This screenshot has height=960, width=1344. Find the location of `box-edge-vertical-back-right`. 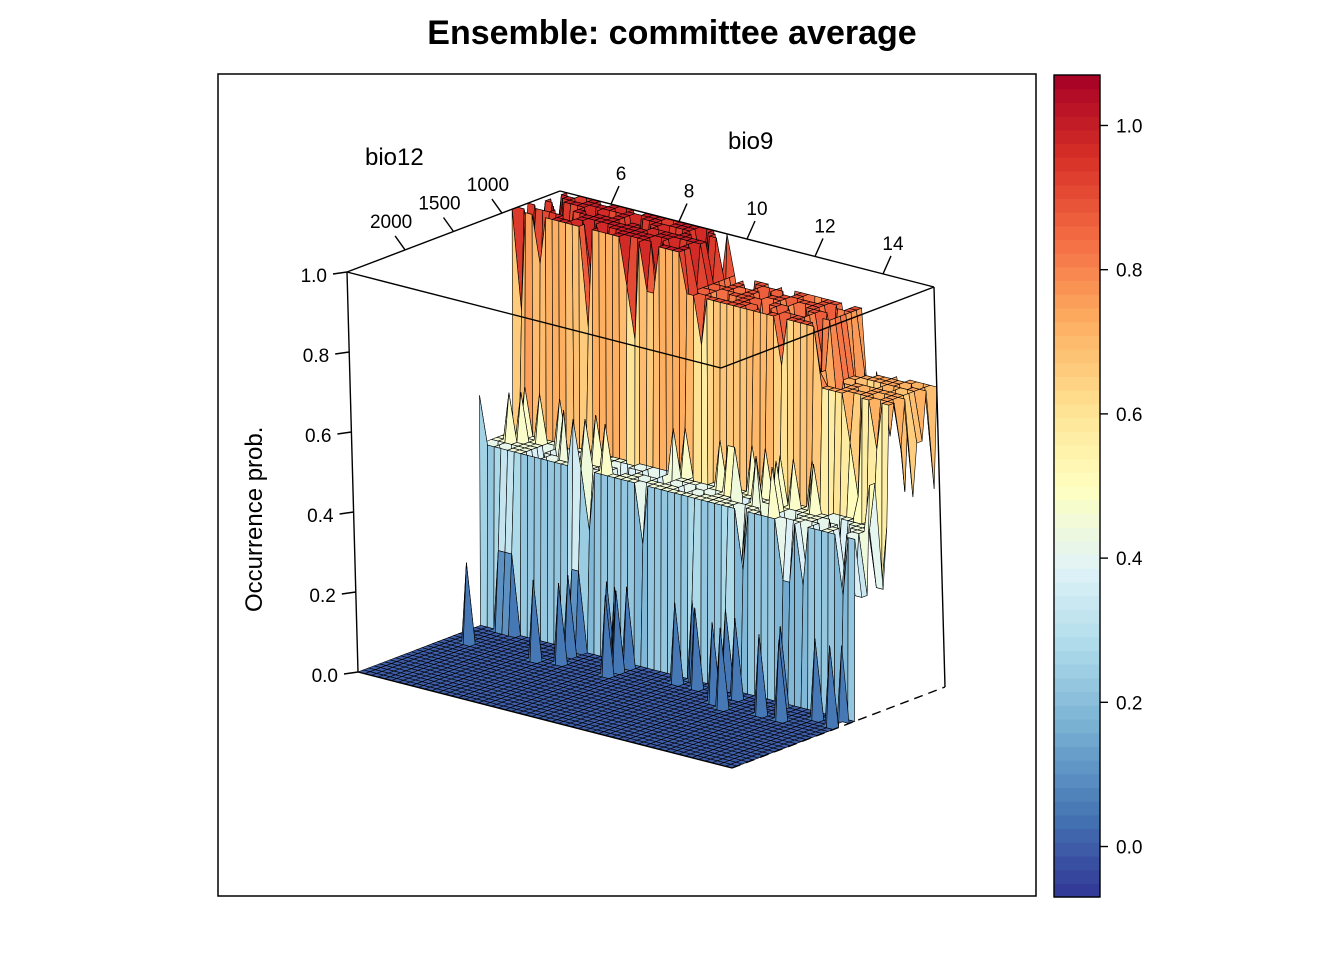

box-edge-vertical-back-right is located at coordinates (939, 487).